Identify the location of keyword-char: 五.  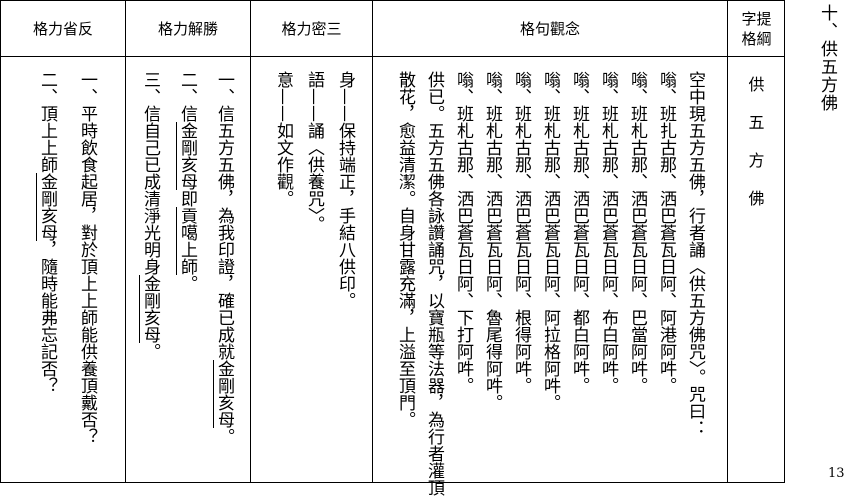
(756, 122).